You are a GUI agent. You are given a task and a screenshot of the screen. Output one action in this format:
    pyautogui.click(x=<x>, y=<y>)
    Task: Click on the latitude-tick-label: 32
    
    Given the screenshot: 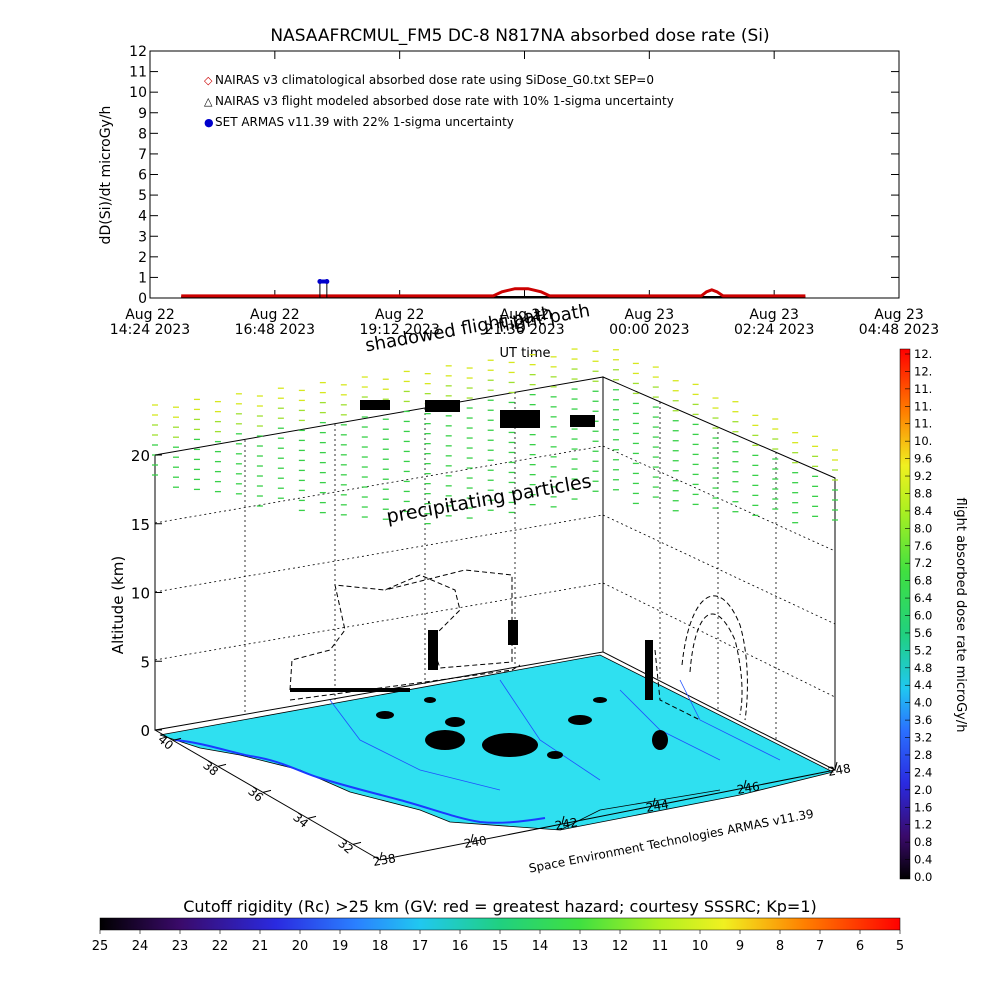 What is the action you would take?
    pyautogui.click(x=345, y=846)
    